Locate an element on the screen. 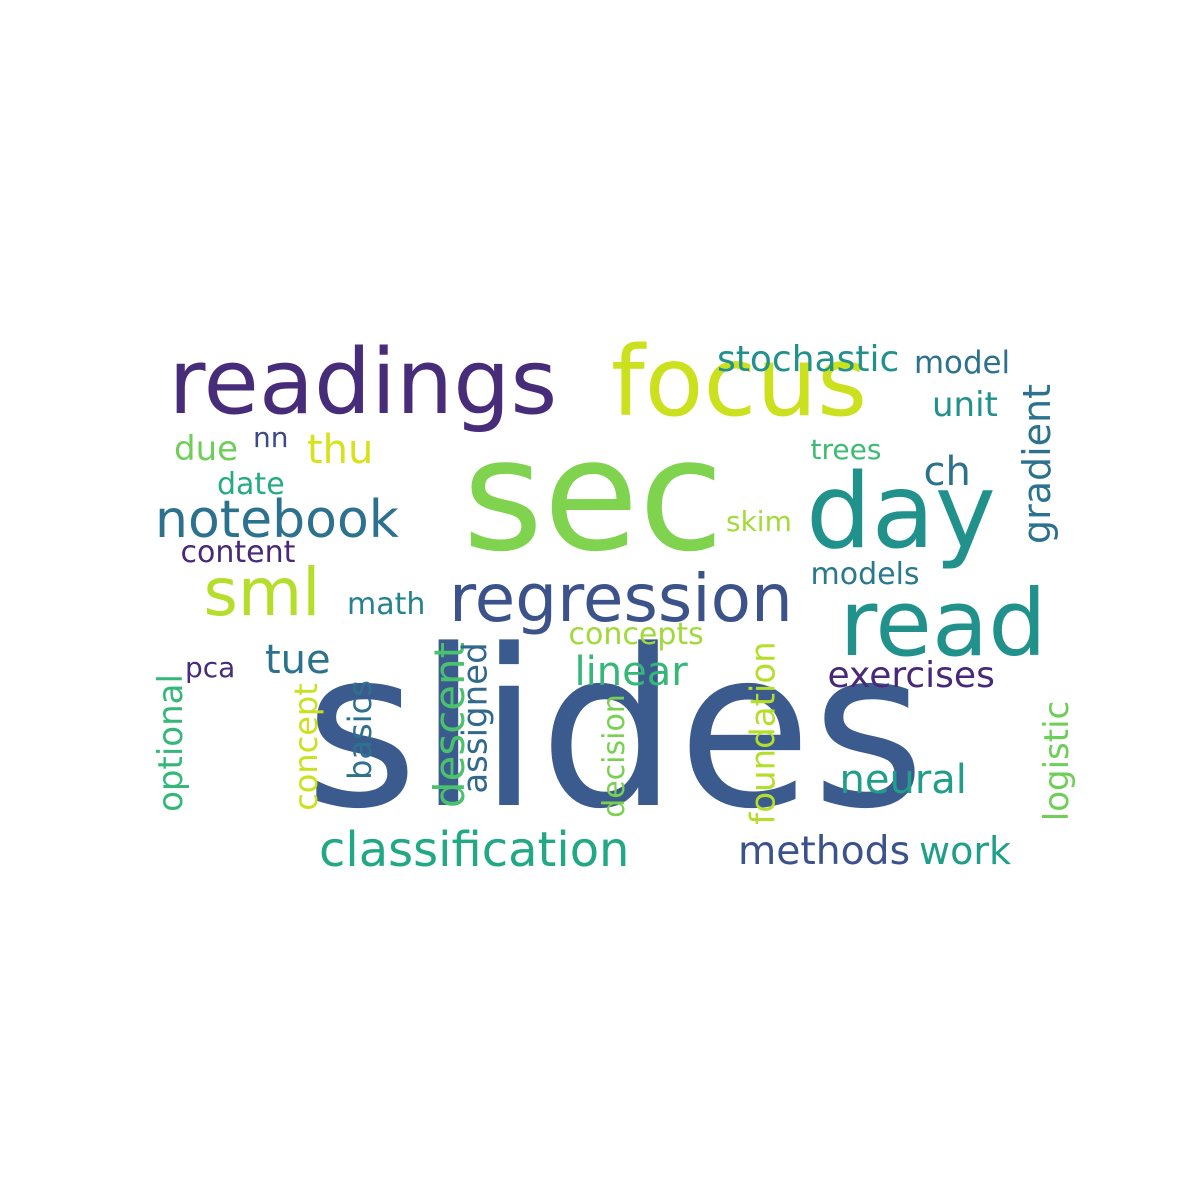 This screenshot has width=1200, height=1200. word-math: math is located at coordinates (386, 604).